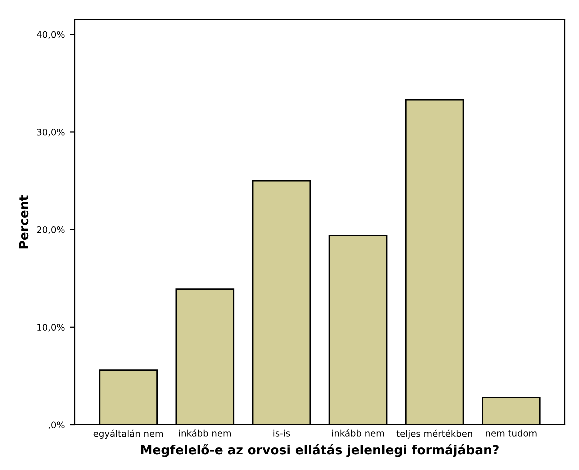 This screenshot has height=470, width=579. I want to click on x-tick-label: egyáltalán nem, so click(129, 434).